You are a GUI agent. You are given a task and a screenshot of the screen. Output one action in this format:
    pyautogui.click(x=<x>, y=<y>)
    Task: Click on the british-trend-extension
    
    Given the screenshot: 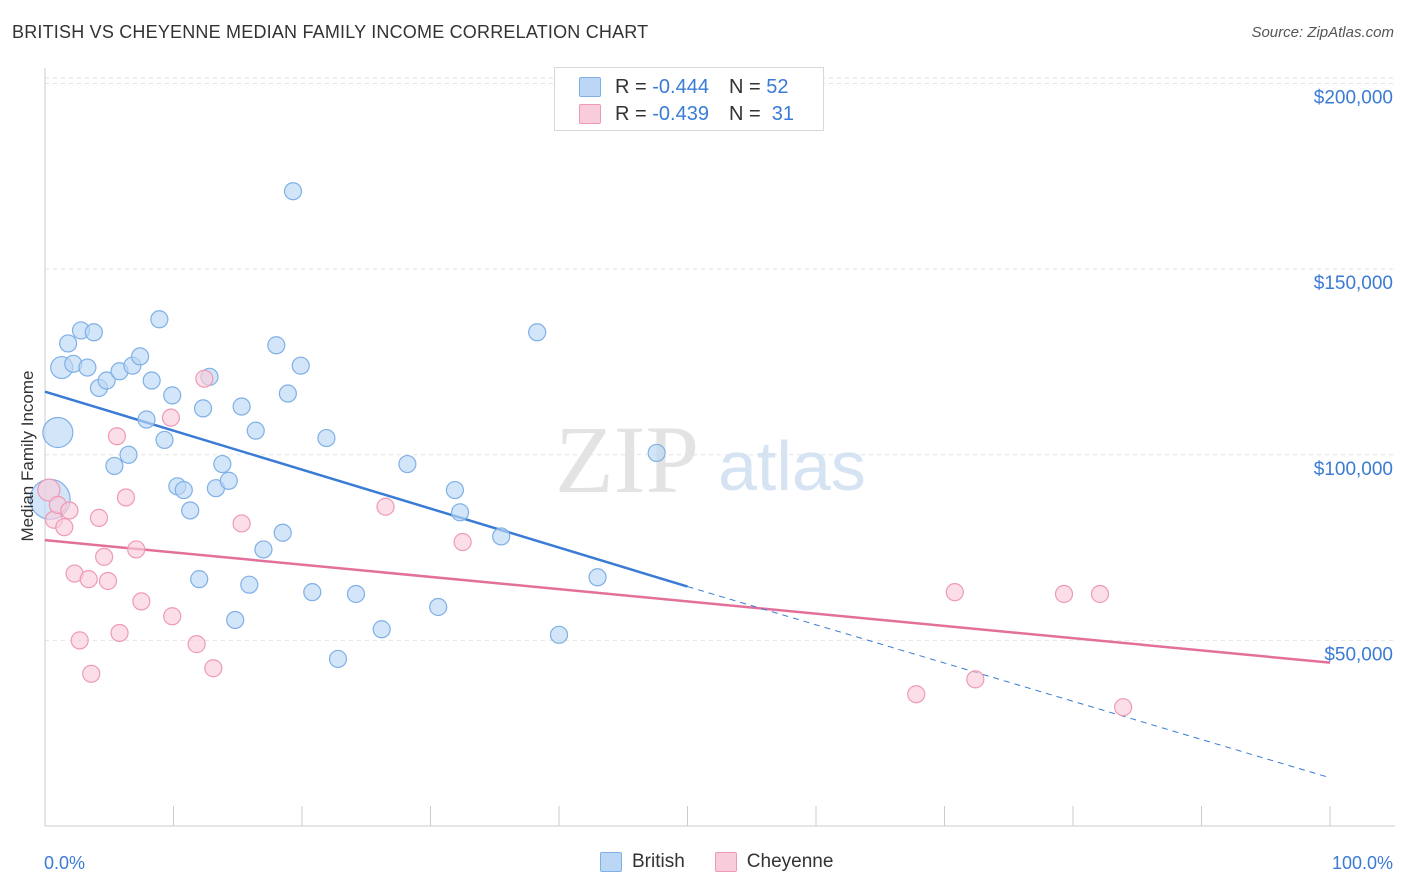 What is the action you would take?
    pyautogui.click(x=1009, y=682)
    